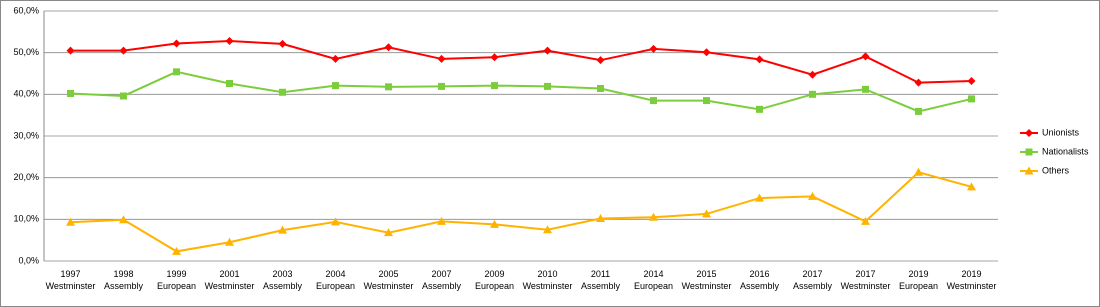  I want to click on y-tick-label: 20,0%, so click(26, 177).